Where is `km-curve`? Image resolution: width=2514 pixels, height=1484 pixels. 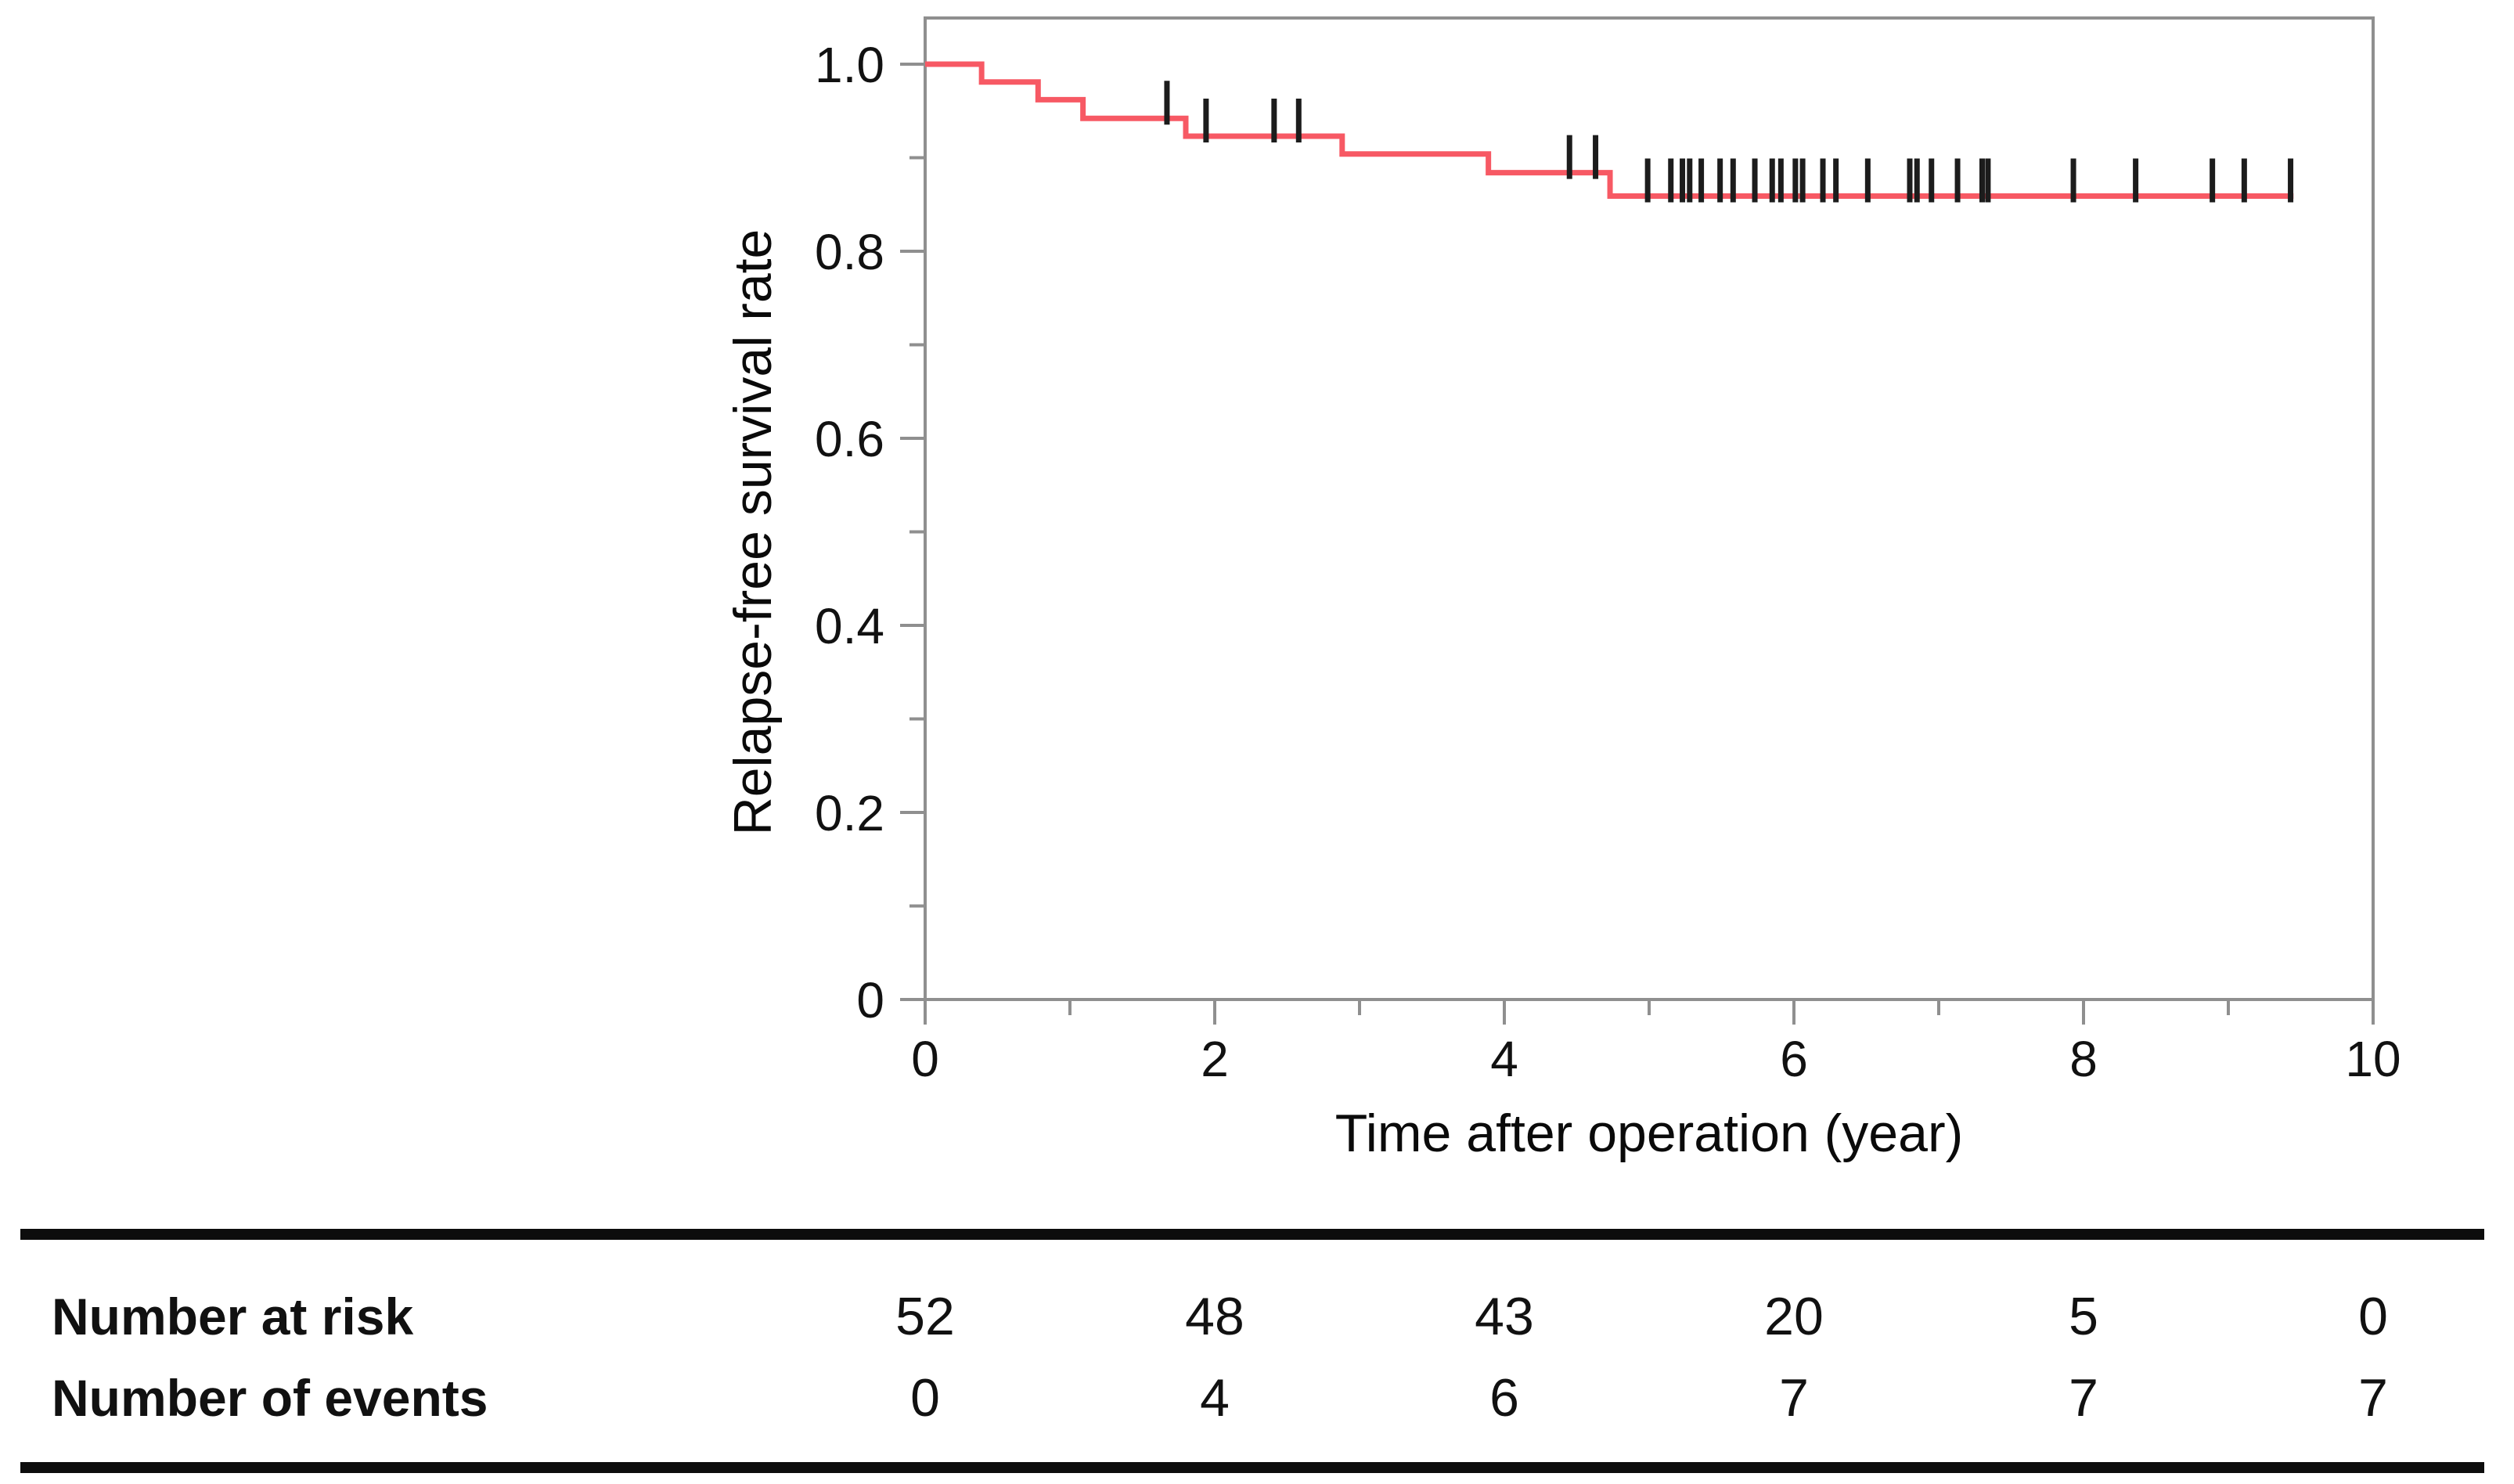 km-curve is located at coordinates (1610, 130).